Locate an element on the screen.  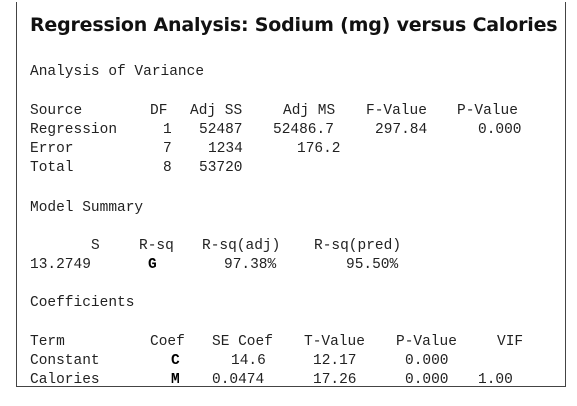
anova-col-p-value: P-Value is located at coordinates (487, 111).